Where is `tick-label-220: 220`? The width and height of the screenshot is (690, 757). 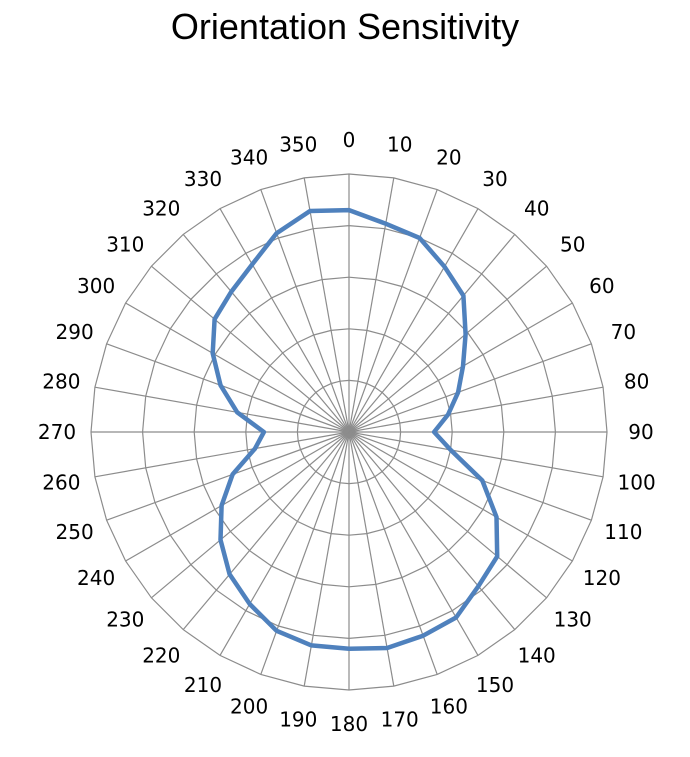 tick-label-220: 220 is located at coordinates (161, 656).